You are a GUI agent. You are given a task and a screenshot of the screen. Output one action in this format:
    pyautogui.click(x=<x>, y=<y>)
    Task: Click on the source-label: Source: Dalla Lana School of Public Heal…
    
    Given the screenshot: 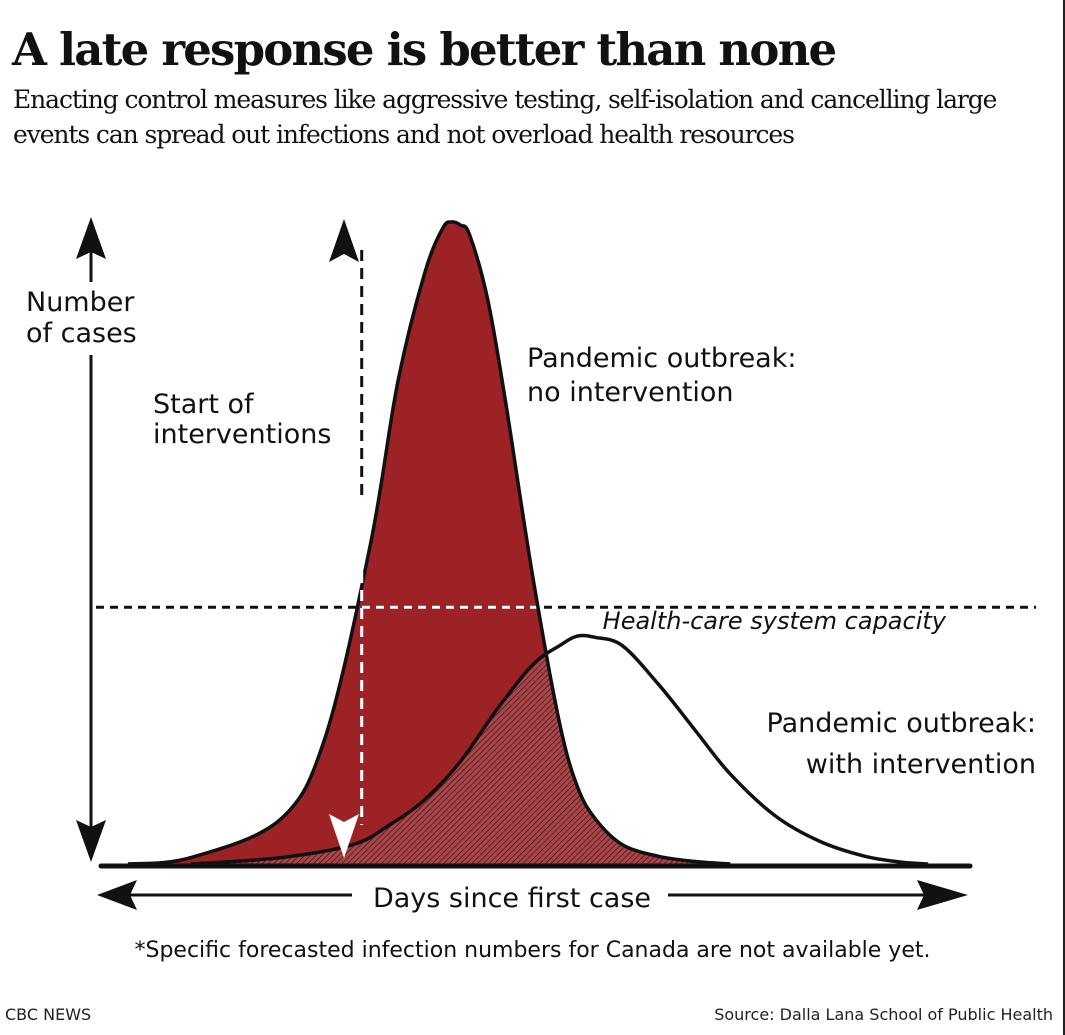 What is the action you would take?
    pyautogui.click(x=883, y=1014)
    